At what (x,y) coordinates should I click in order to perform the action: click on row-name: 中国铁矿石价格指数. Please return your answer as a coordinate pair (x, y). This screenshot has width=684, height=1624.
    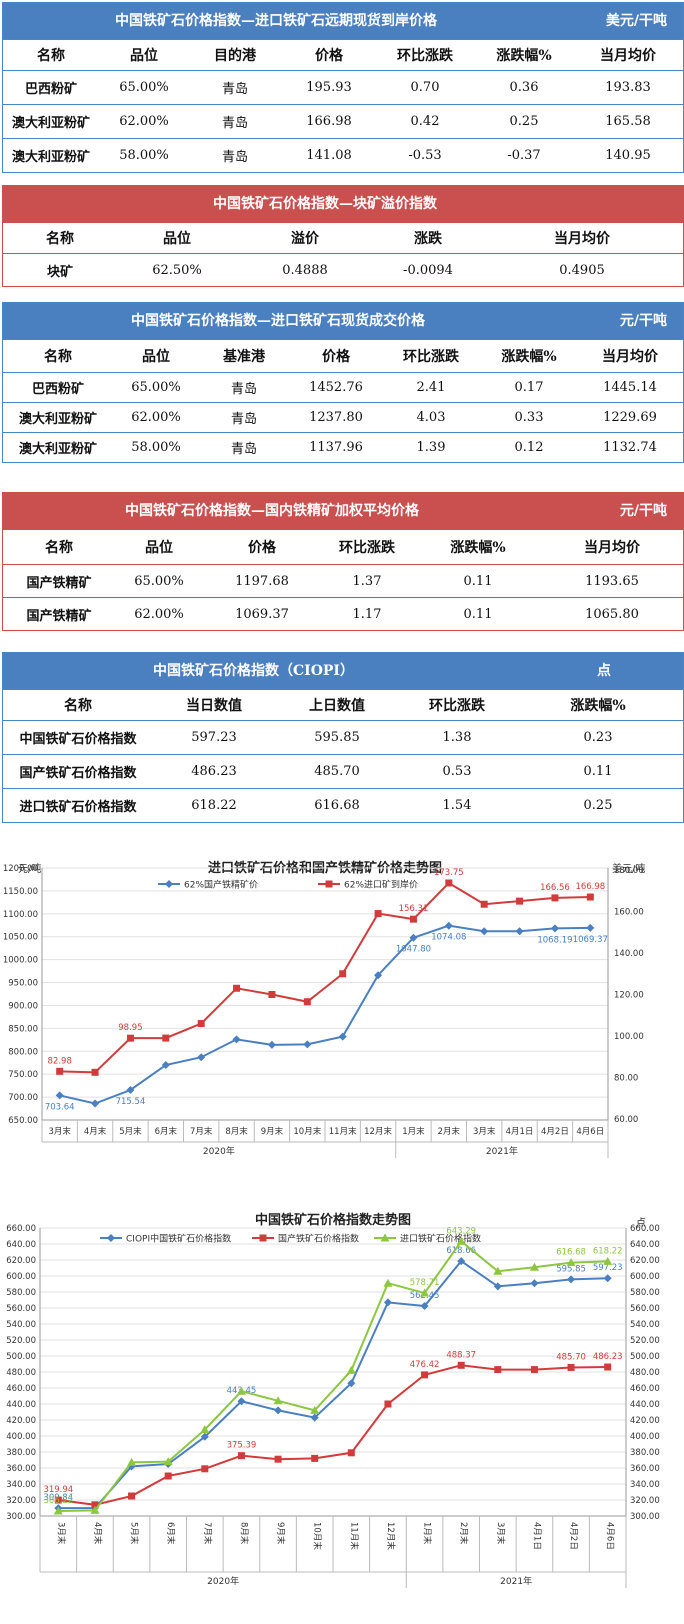
    Looking at the image, I should click on (78, 739).